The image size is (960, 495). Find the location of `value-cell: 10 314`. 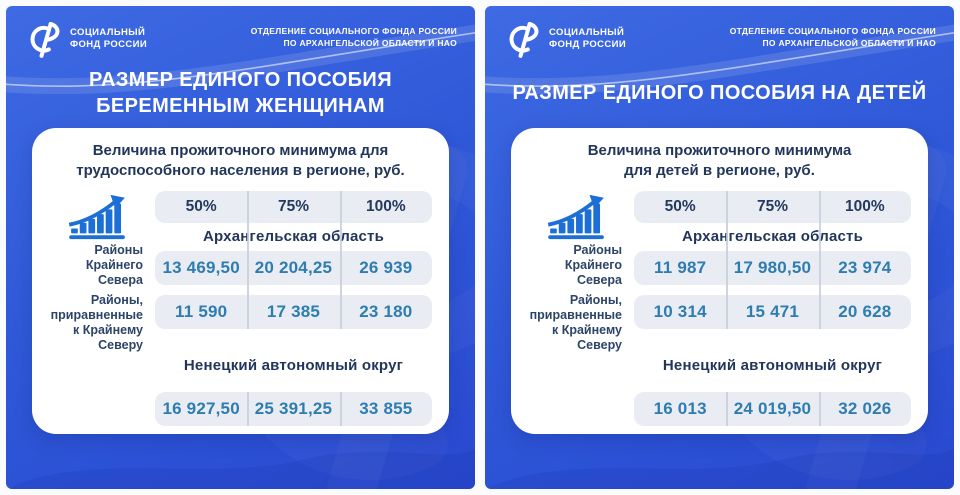

value-cell: 10 314 is located at coordinates (680, 311).